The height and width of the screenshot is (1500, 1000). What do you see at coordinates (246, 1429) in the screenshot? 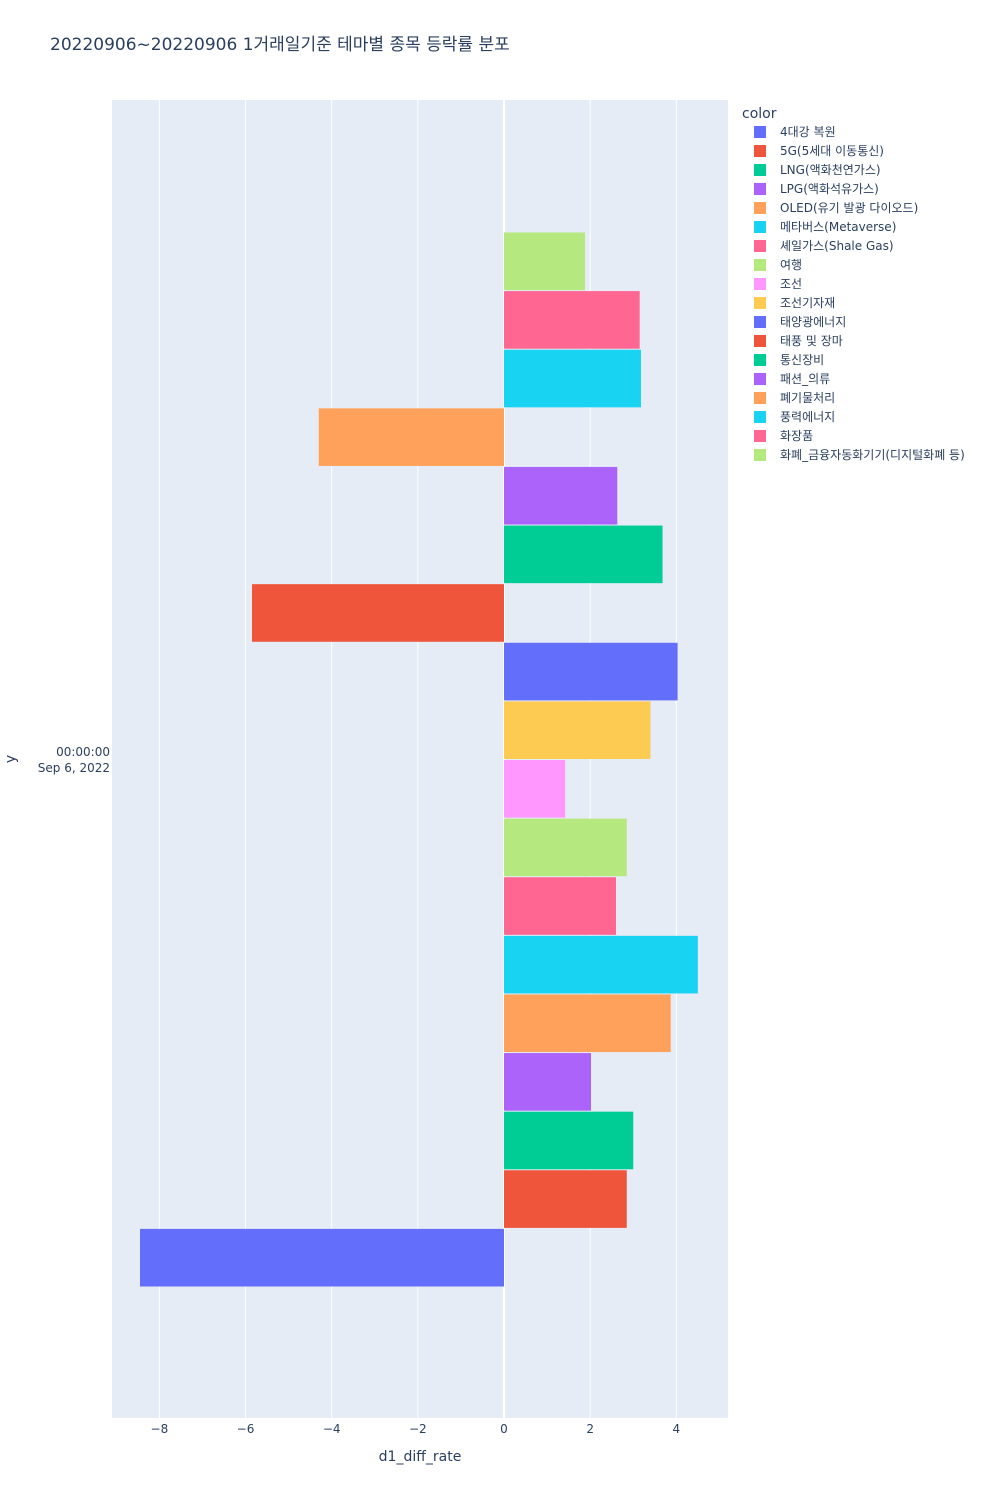
I see `x-tick-label: −6` at bounding box center [246, 1429].